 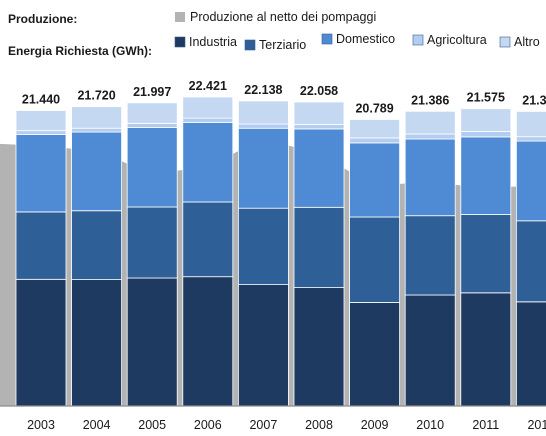 I want to click on x-tick-2008: 2008, so click(x=319, y=425).